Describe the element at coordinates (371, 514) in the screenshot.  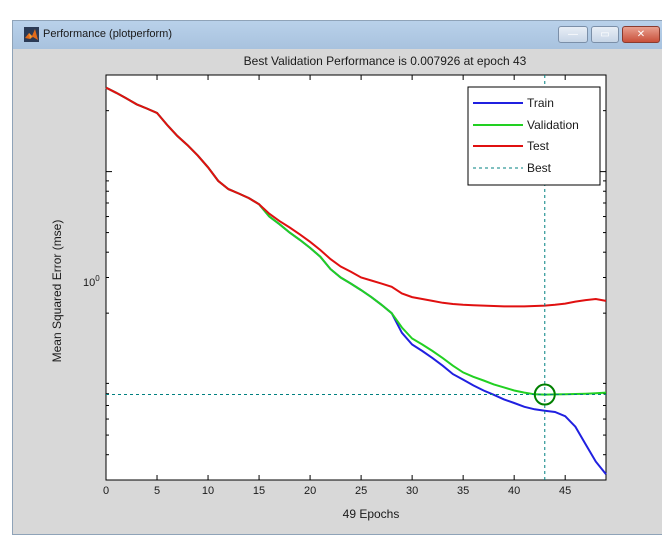
I see `x-axis-label: 49 Epochs` at that location.